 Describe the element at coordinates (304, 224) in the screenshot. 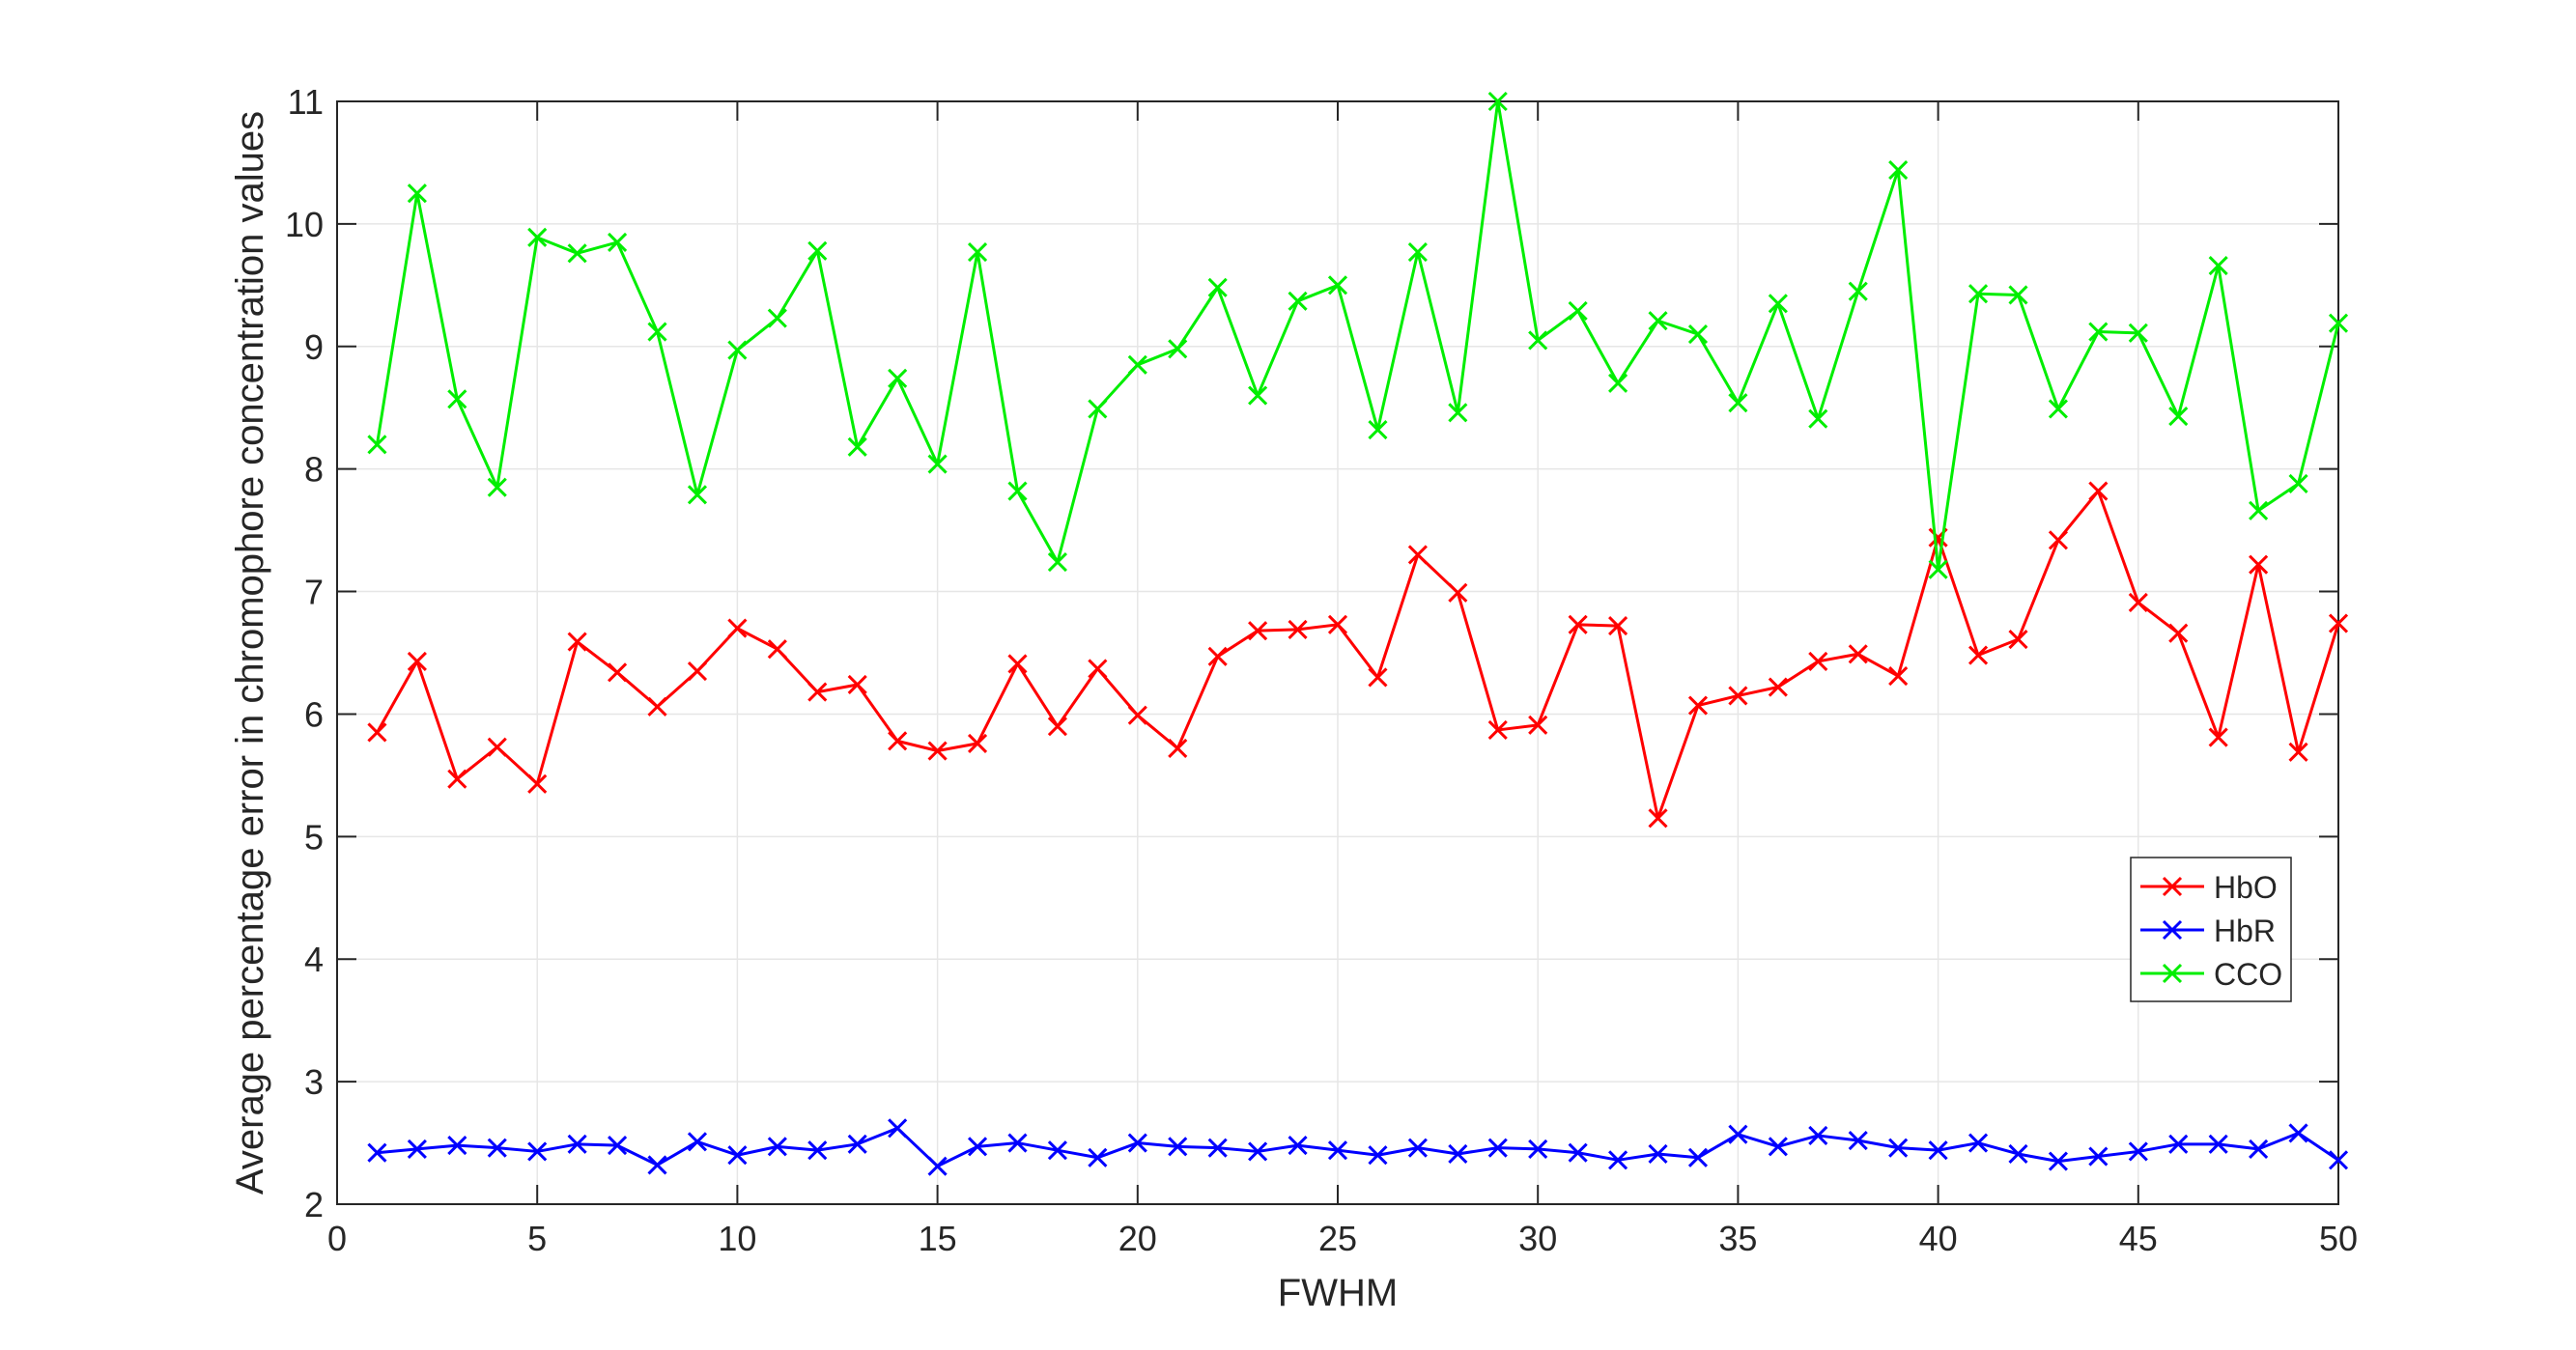

I see `y-tick-label: 10` at that location.